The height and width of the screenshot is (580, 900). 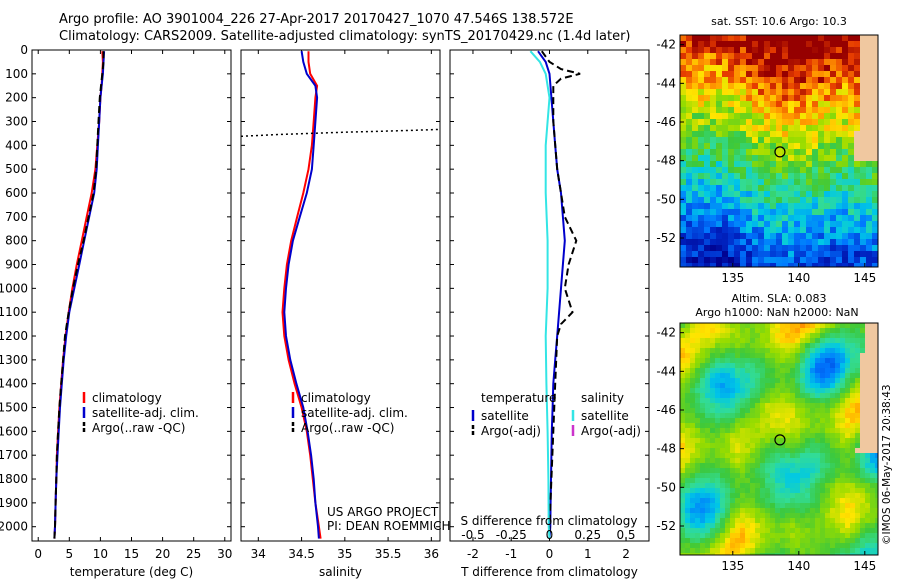 What do you see at coordinates (626, 554) in the screenshot?
I see `x-tick-label: 2` at bounding box center [626, 554].